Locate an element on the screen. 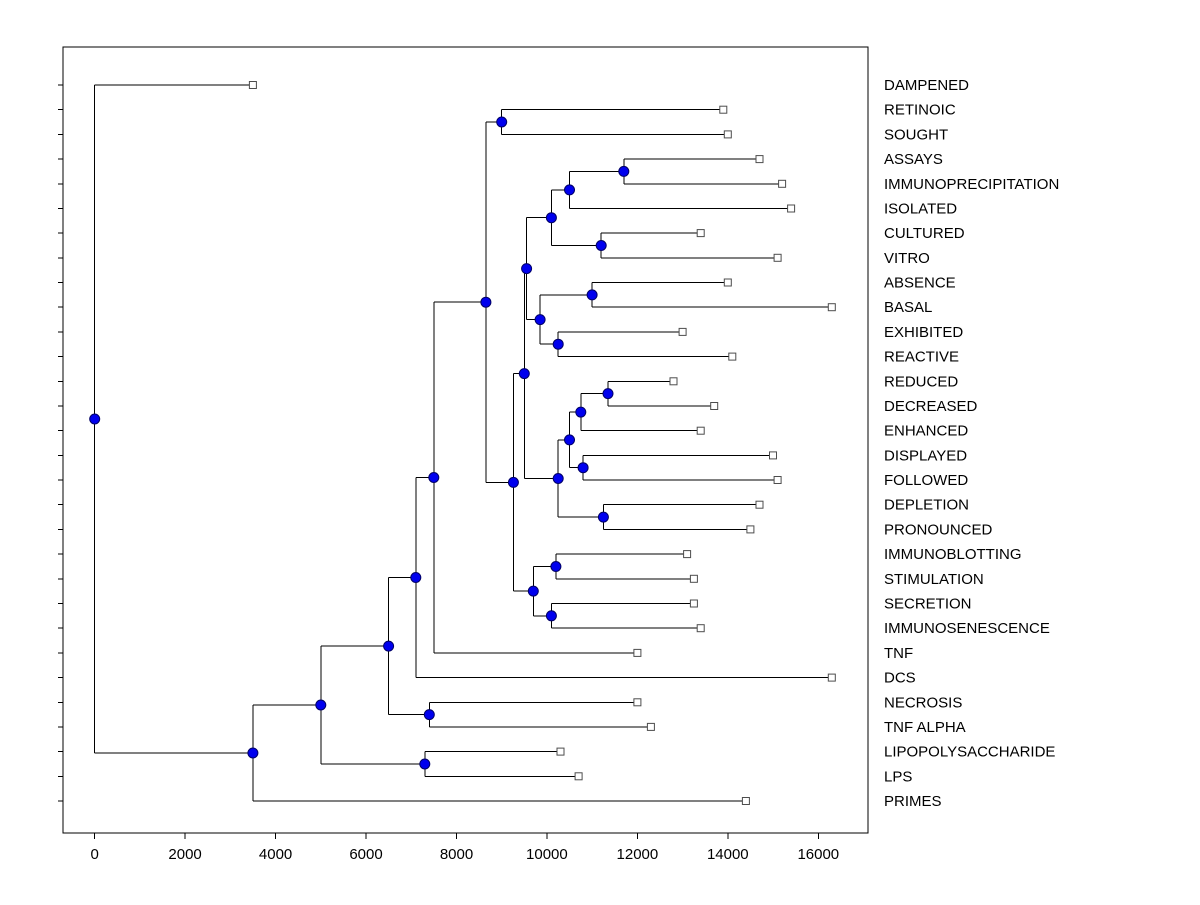  x-tick-label: 4000 is located at coordinates (275, 854).